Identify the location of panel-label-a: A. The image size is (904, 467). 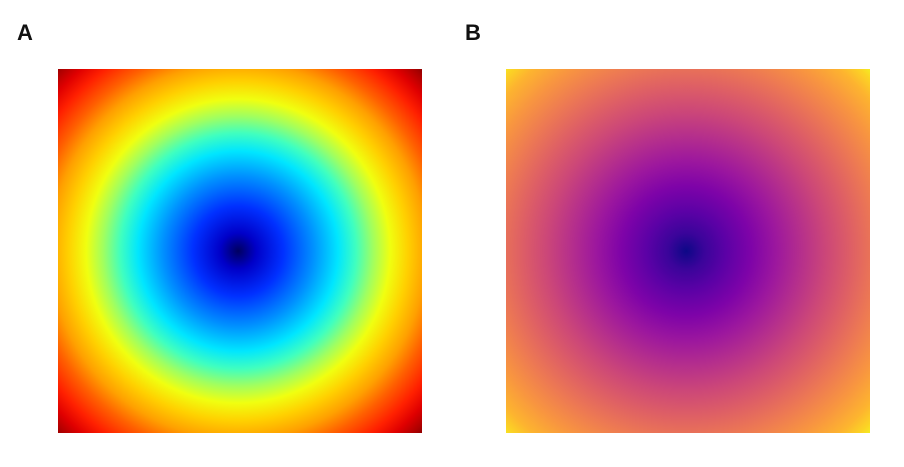
(25, 32).